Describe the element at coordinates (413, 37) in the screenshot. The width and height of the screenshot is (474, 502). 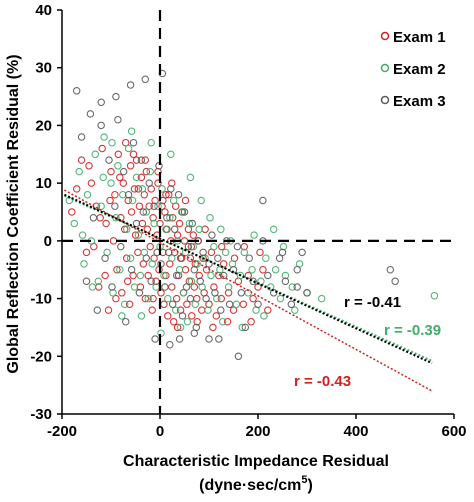
I see `legend-entry-exam1: Exam 1` at that location.